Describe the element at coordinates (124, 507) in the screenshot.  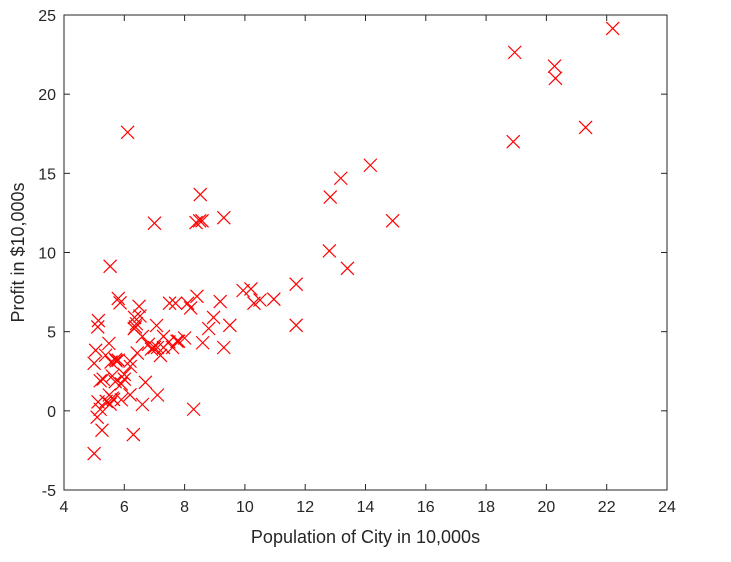
I see `x-tick-label: 6` at that location.